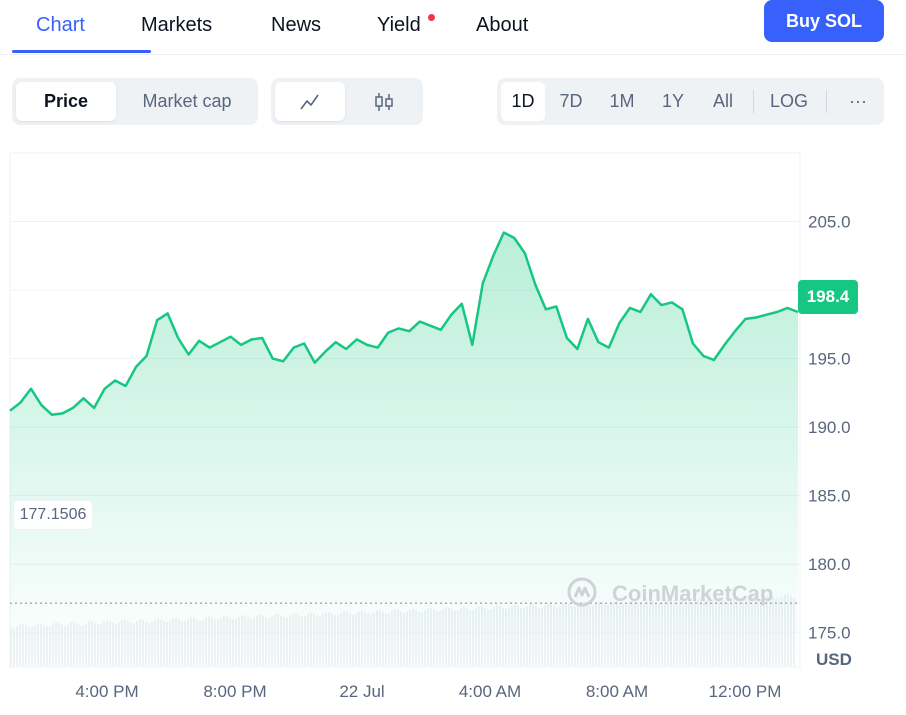 This screenshot has width=906, height=715. What do you see at coordinates (66, 101) in the screenshot?
I see `price-toggle-button: Price` at bounding box center [66, 101].